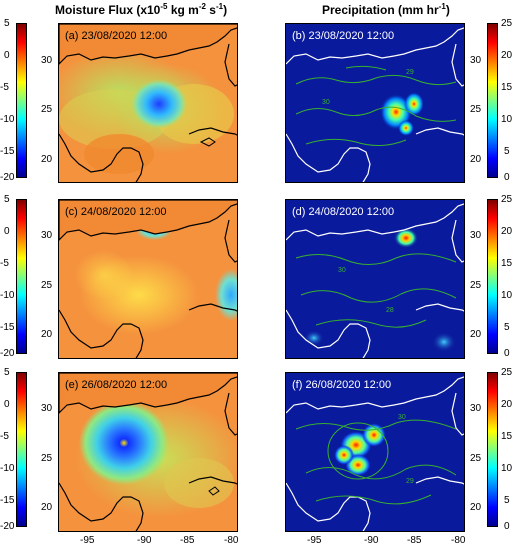  What do you see at coordinates (47, 285) in the screenshot?
I see `tick-inner-25-row2: 25` at bounding box center [47, 285].